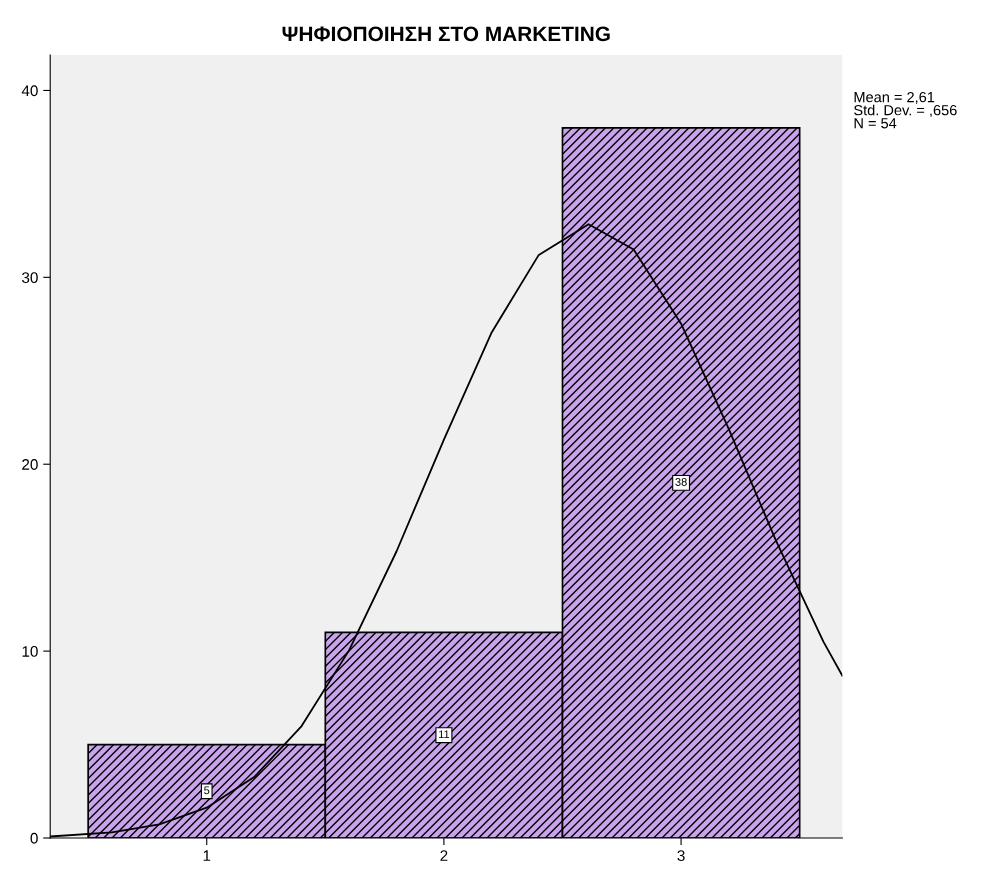 The width and height of the screenshot is (1004, 872). Describe the element at coordinates (681, 856) in the screenshot. I see `x-tick-label: 3` at that location.